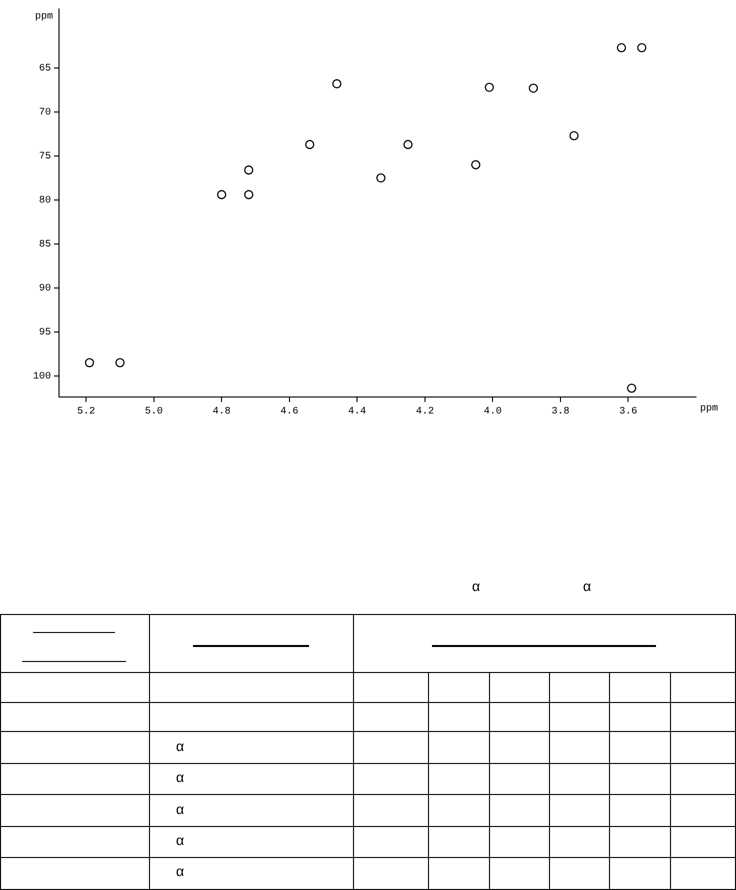  Describe the element at coordinates (45, 289) in the screenshot. I see `y-tick-label: 90` at that location.